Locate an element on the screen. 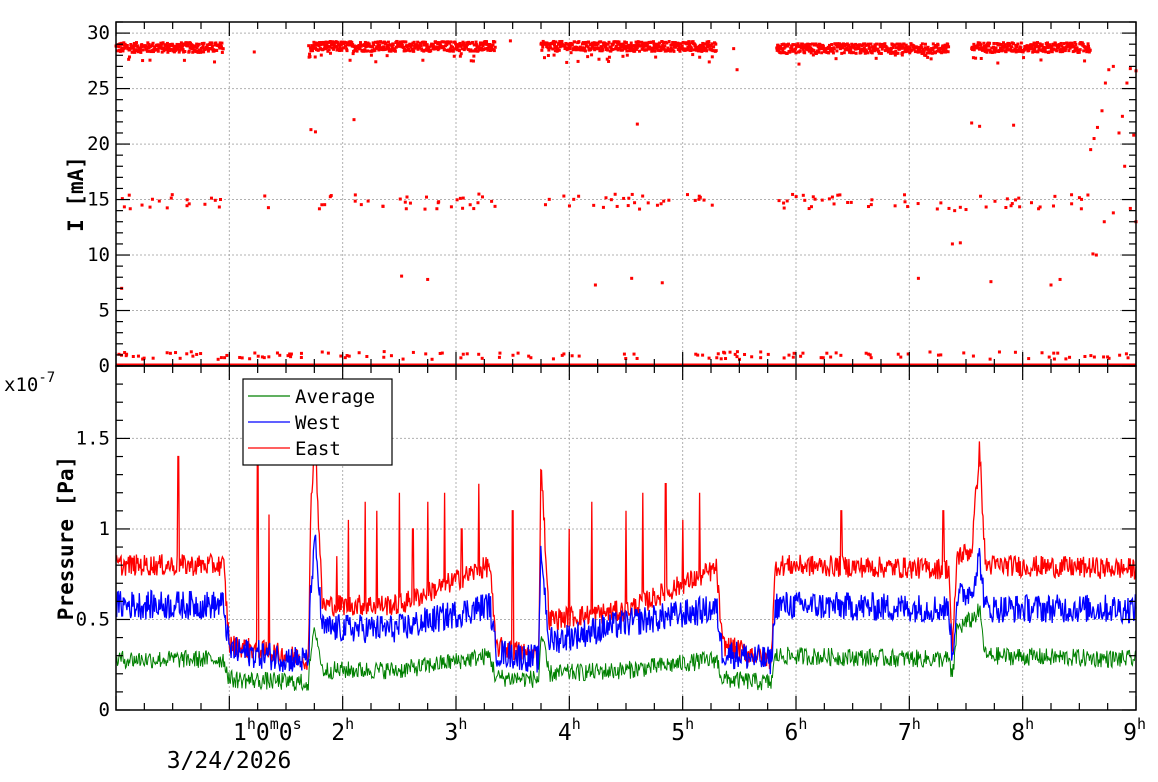  time-tick-unit: h is located at coordinates (462, 724).